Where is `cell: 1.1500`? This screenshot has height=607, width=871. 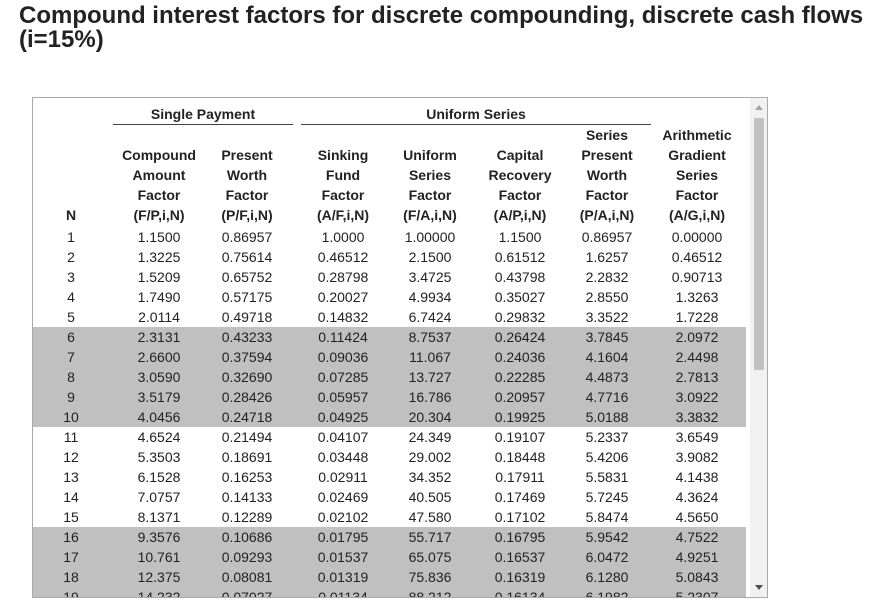
cell: 1.1500 is located at coordinates (159, 237).